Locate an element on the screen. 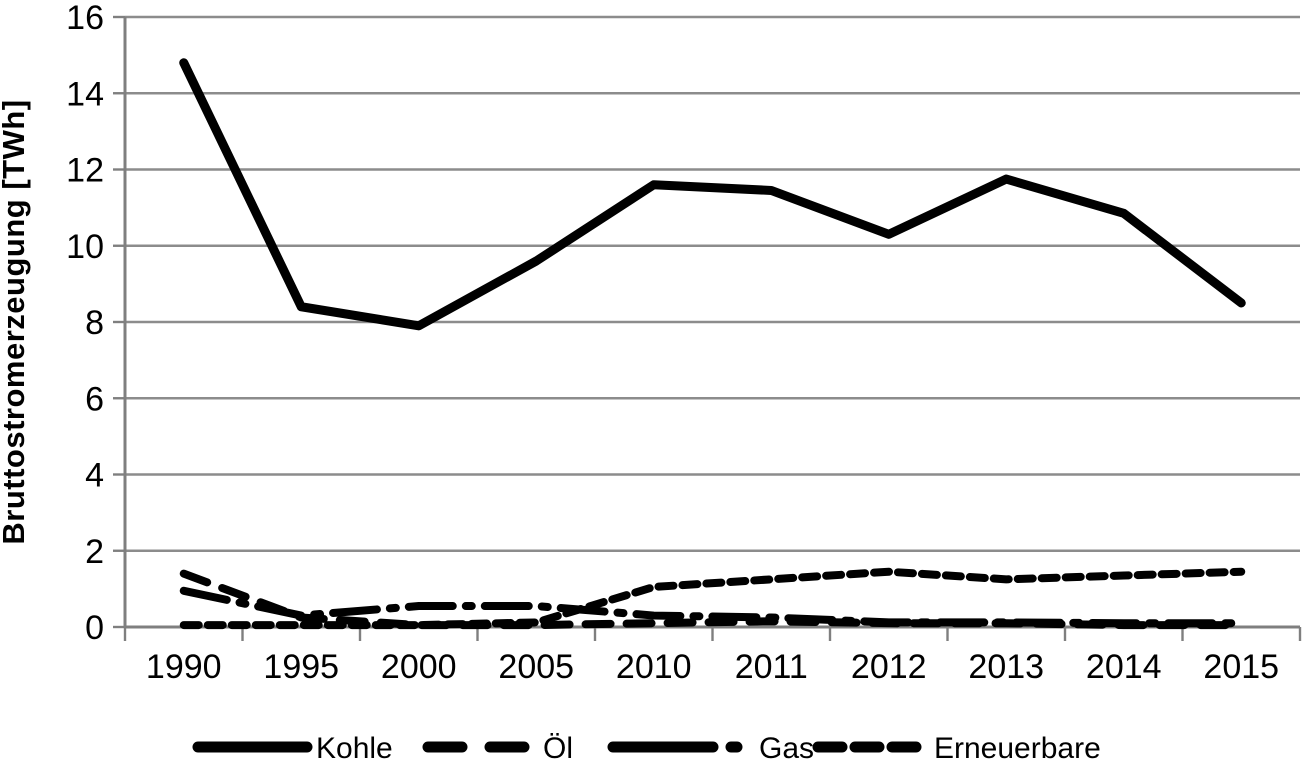  legend-item-kohle: Kohle is located at coordinates (292, 747).